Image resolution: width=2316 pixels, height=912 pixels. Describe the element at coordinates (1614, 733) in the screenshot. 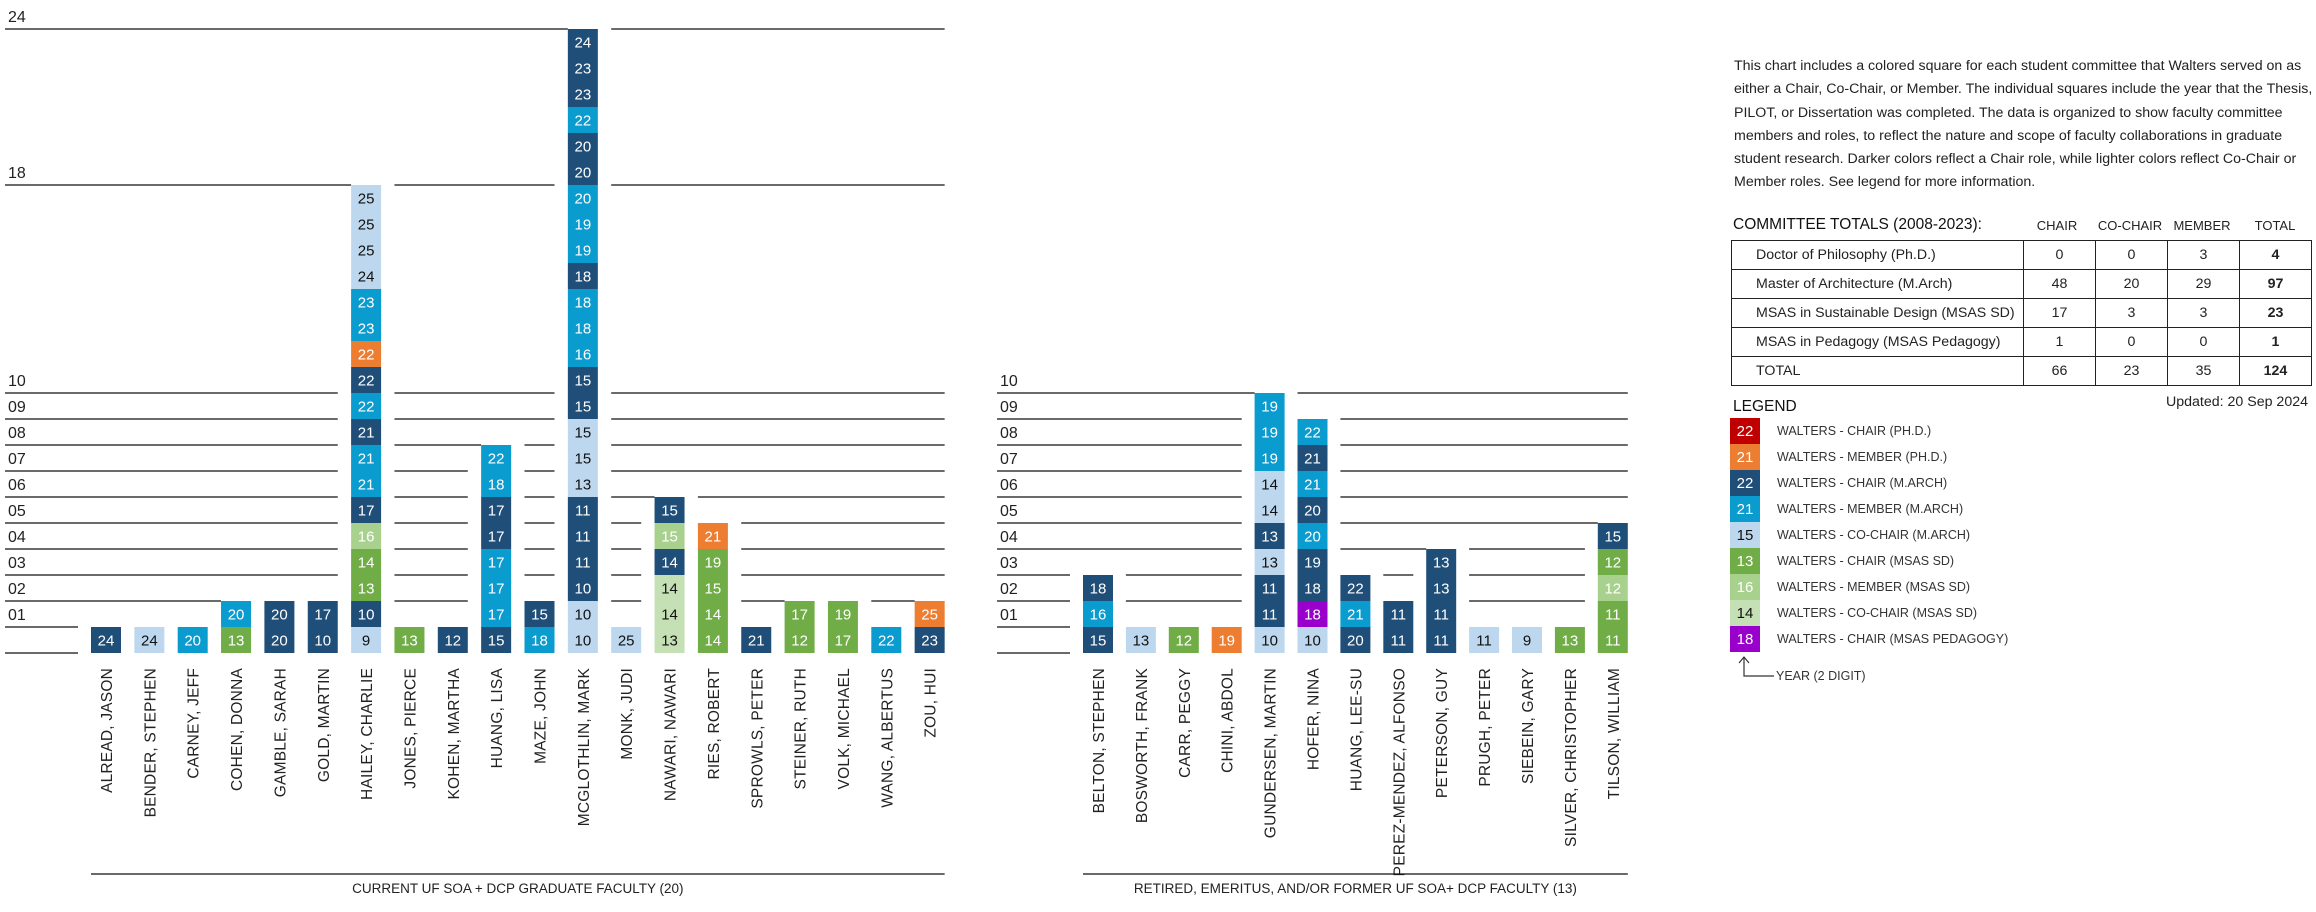

I see `faculty-name-label: TILSON, WILLIAM` at that location.